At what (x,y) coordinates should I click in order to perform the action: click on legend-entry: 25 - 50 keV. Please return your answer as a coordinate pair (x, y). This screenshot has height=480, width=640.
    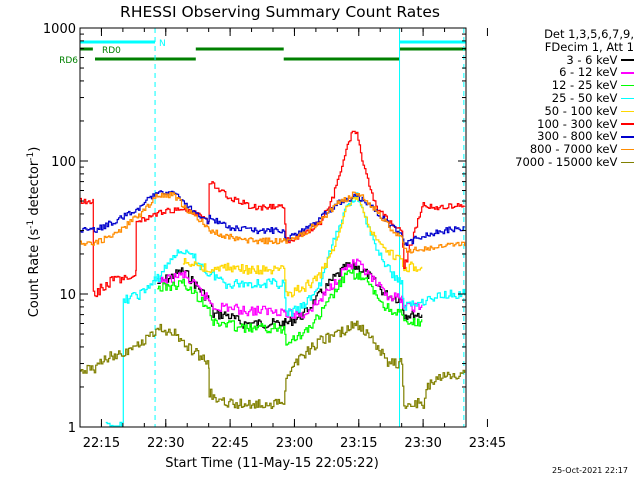
    Looking at the image, I should click on (548, 98).